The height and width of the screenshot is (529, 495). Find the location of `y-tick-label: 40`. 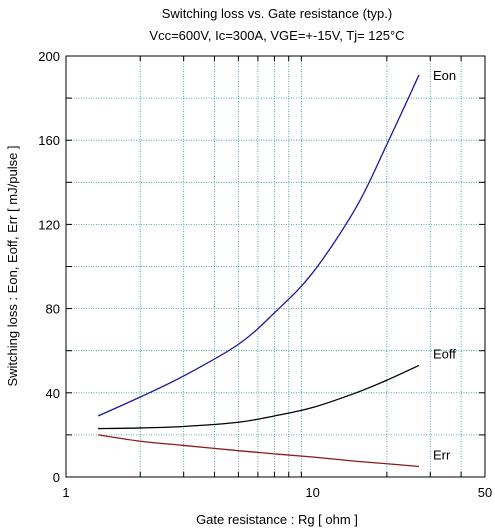

y-tick-label: 40 is located at coordinates (53, 393).